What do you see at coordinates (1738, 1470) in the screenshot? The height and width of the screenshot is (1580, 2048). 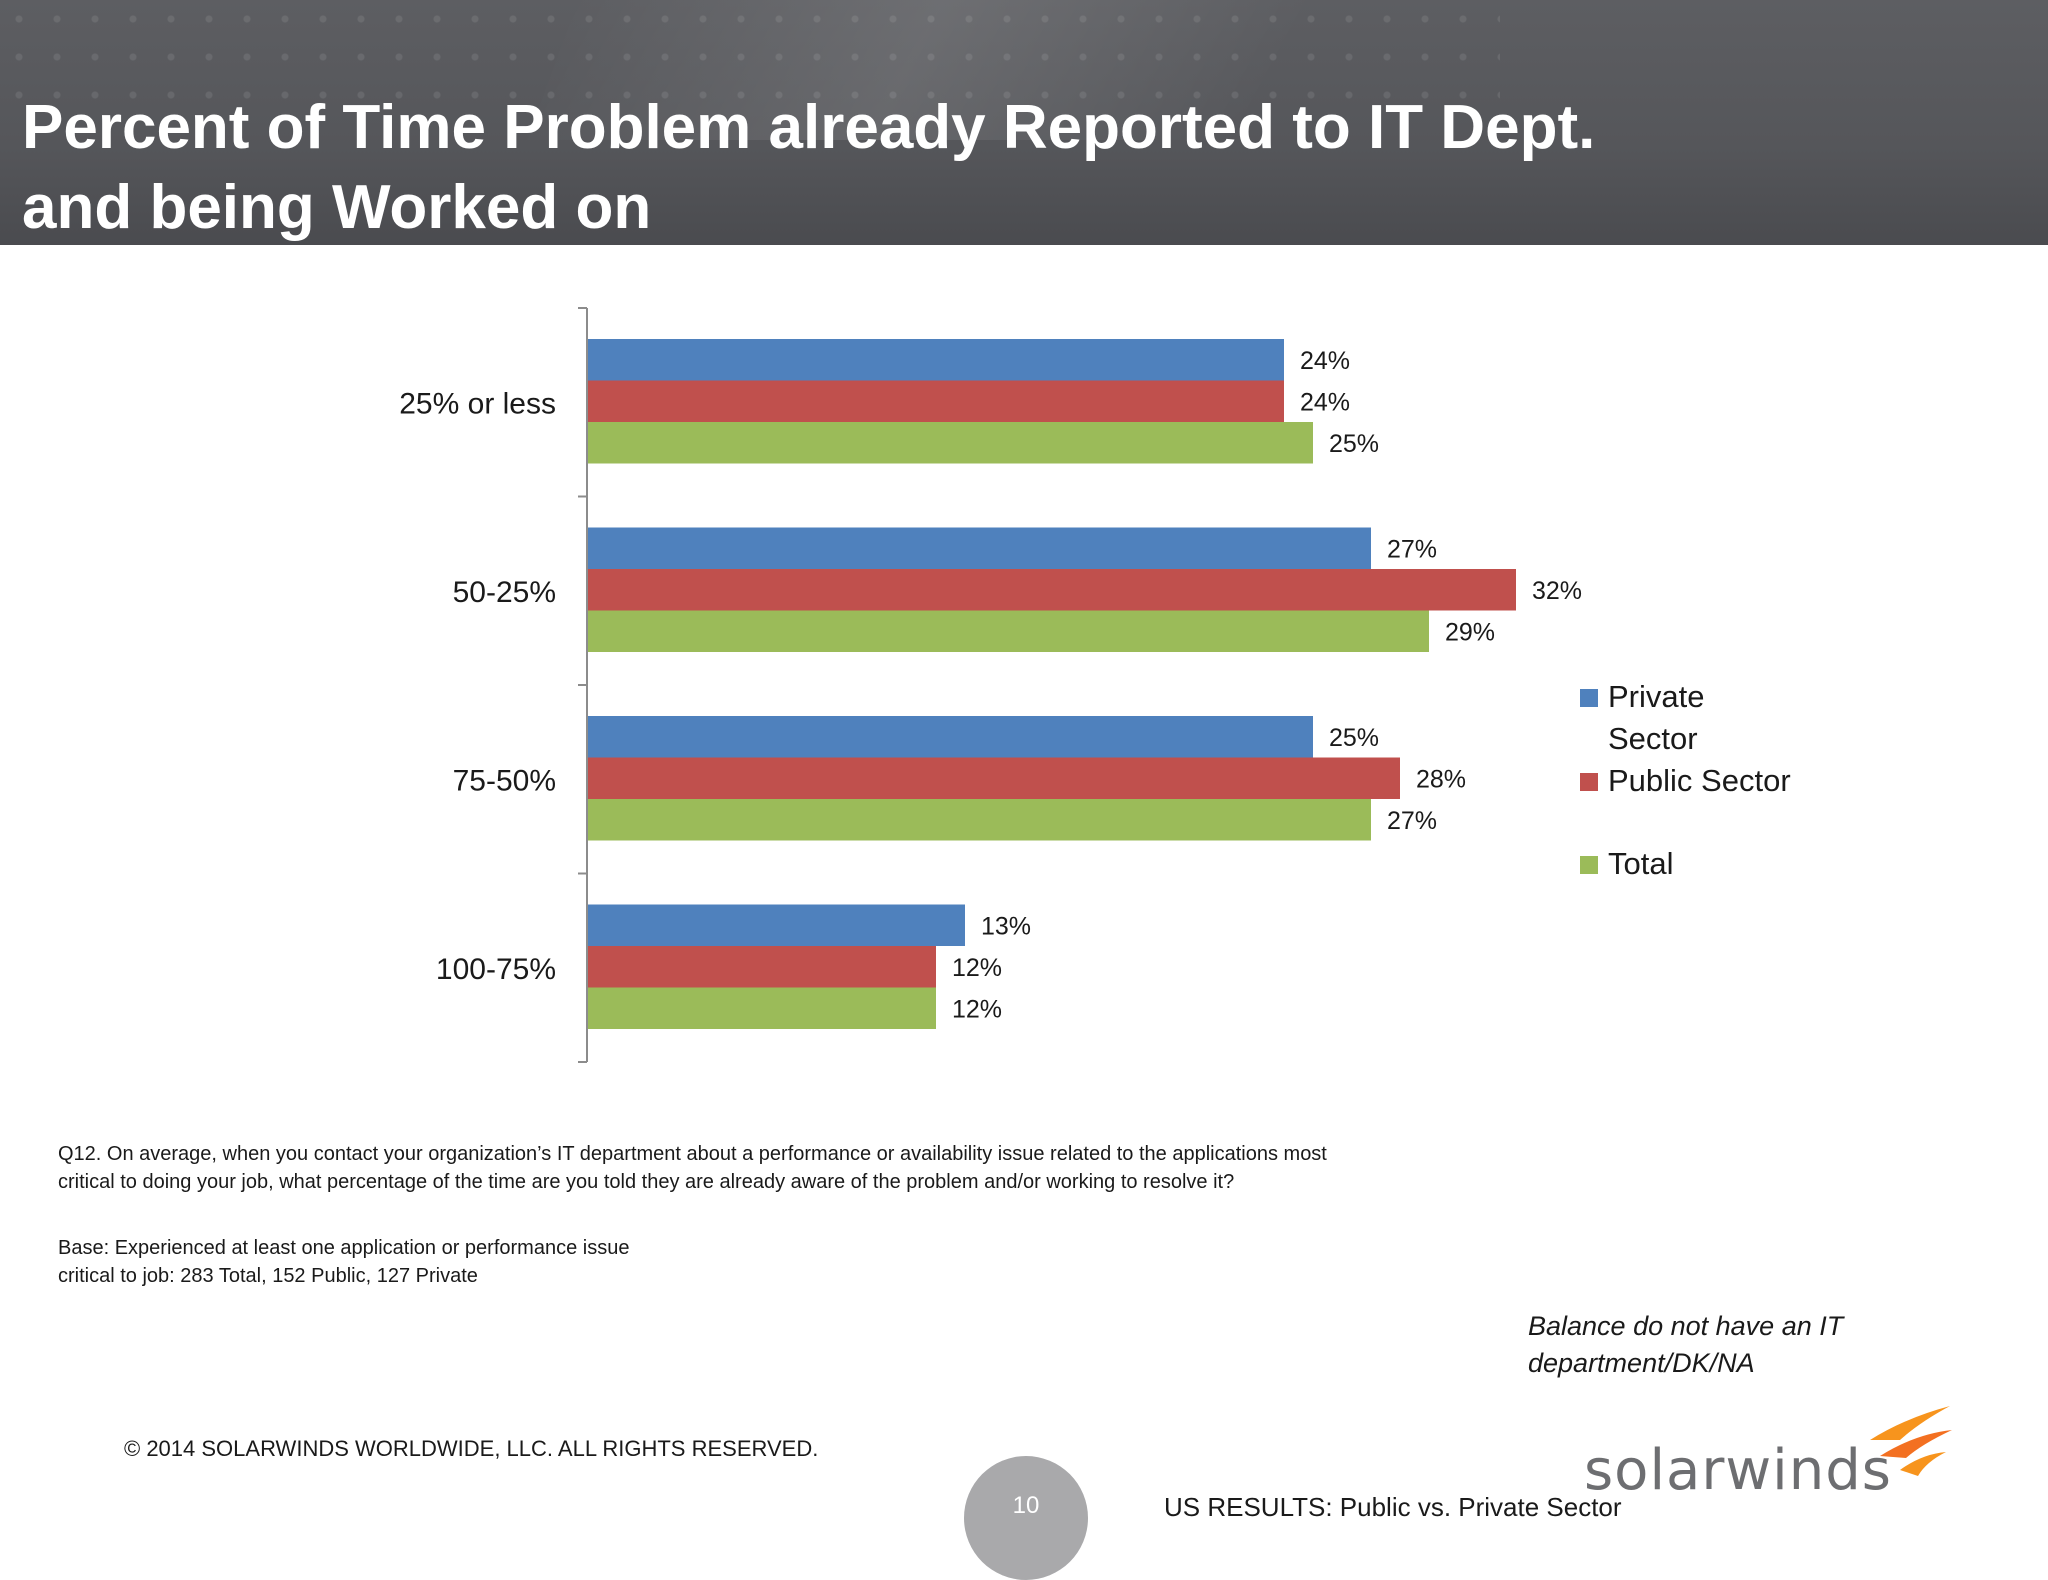 I see `logo-wordmark: solarwinds` at bounding box center [1738, 1470].